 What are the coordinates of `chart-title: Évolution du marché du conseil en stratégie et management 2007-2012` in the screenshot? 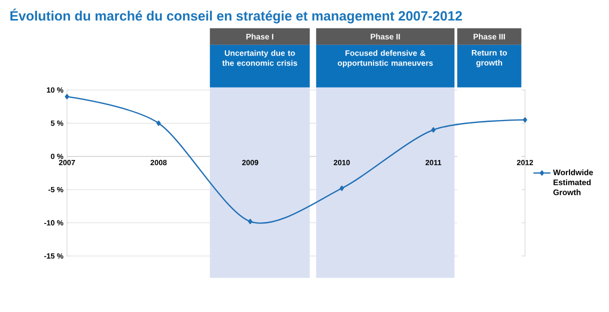 It's located at (236, 16).